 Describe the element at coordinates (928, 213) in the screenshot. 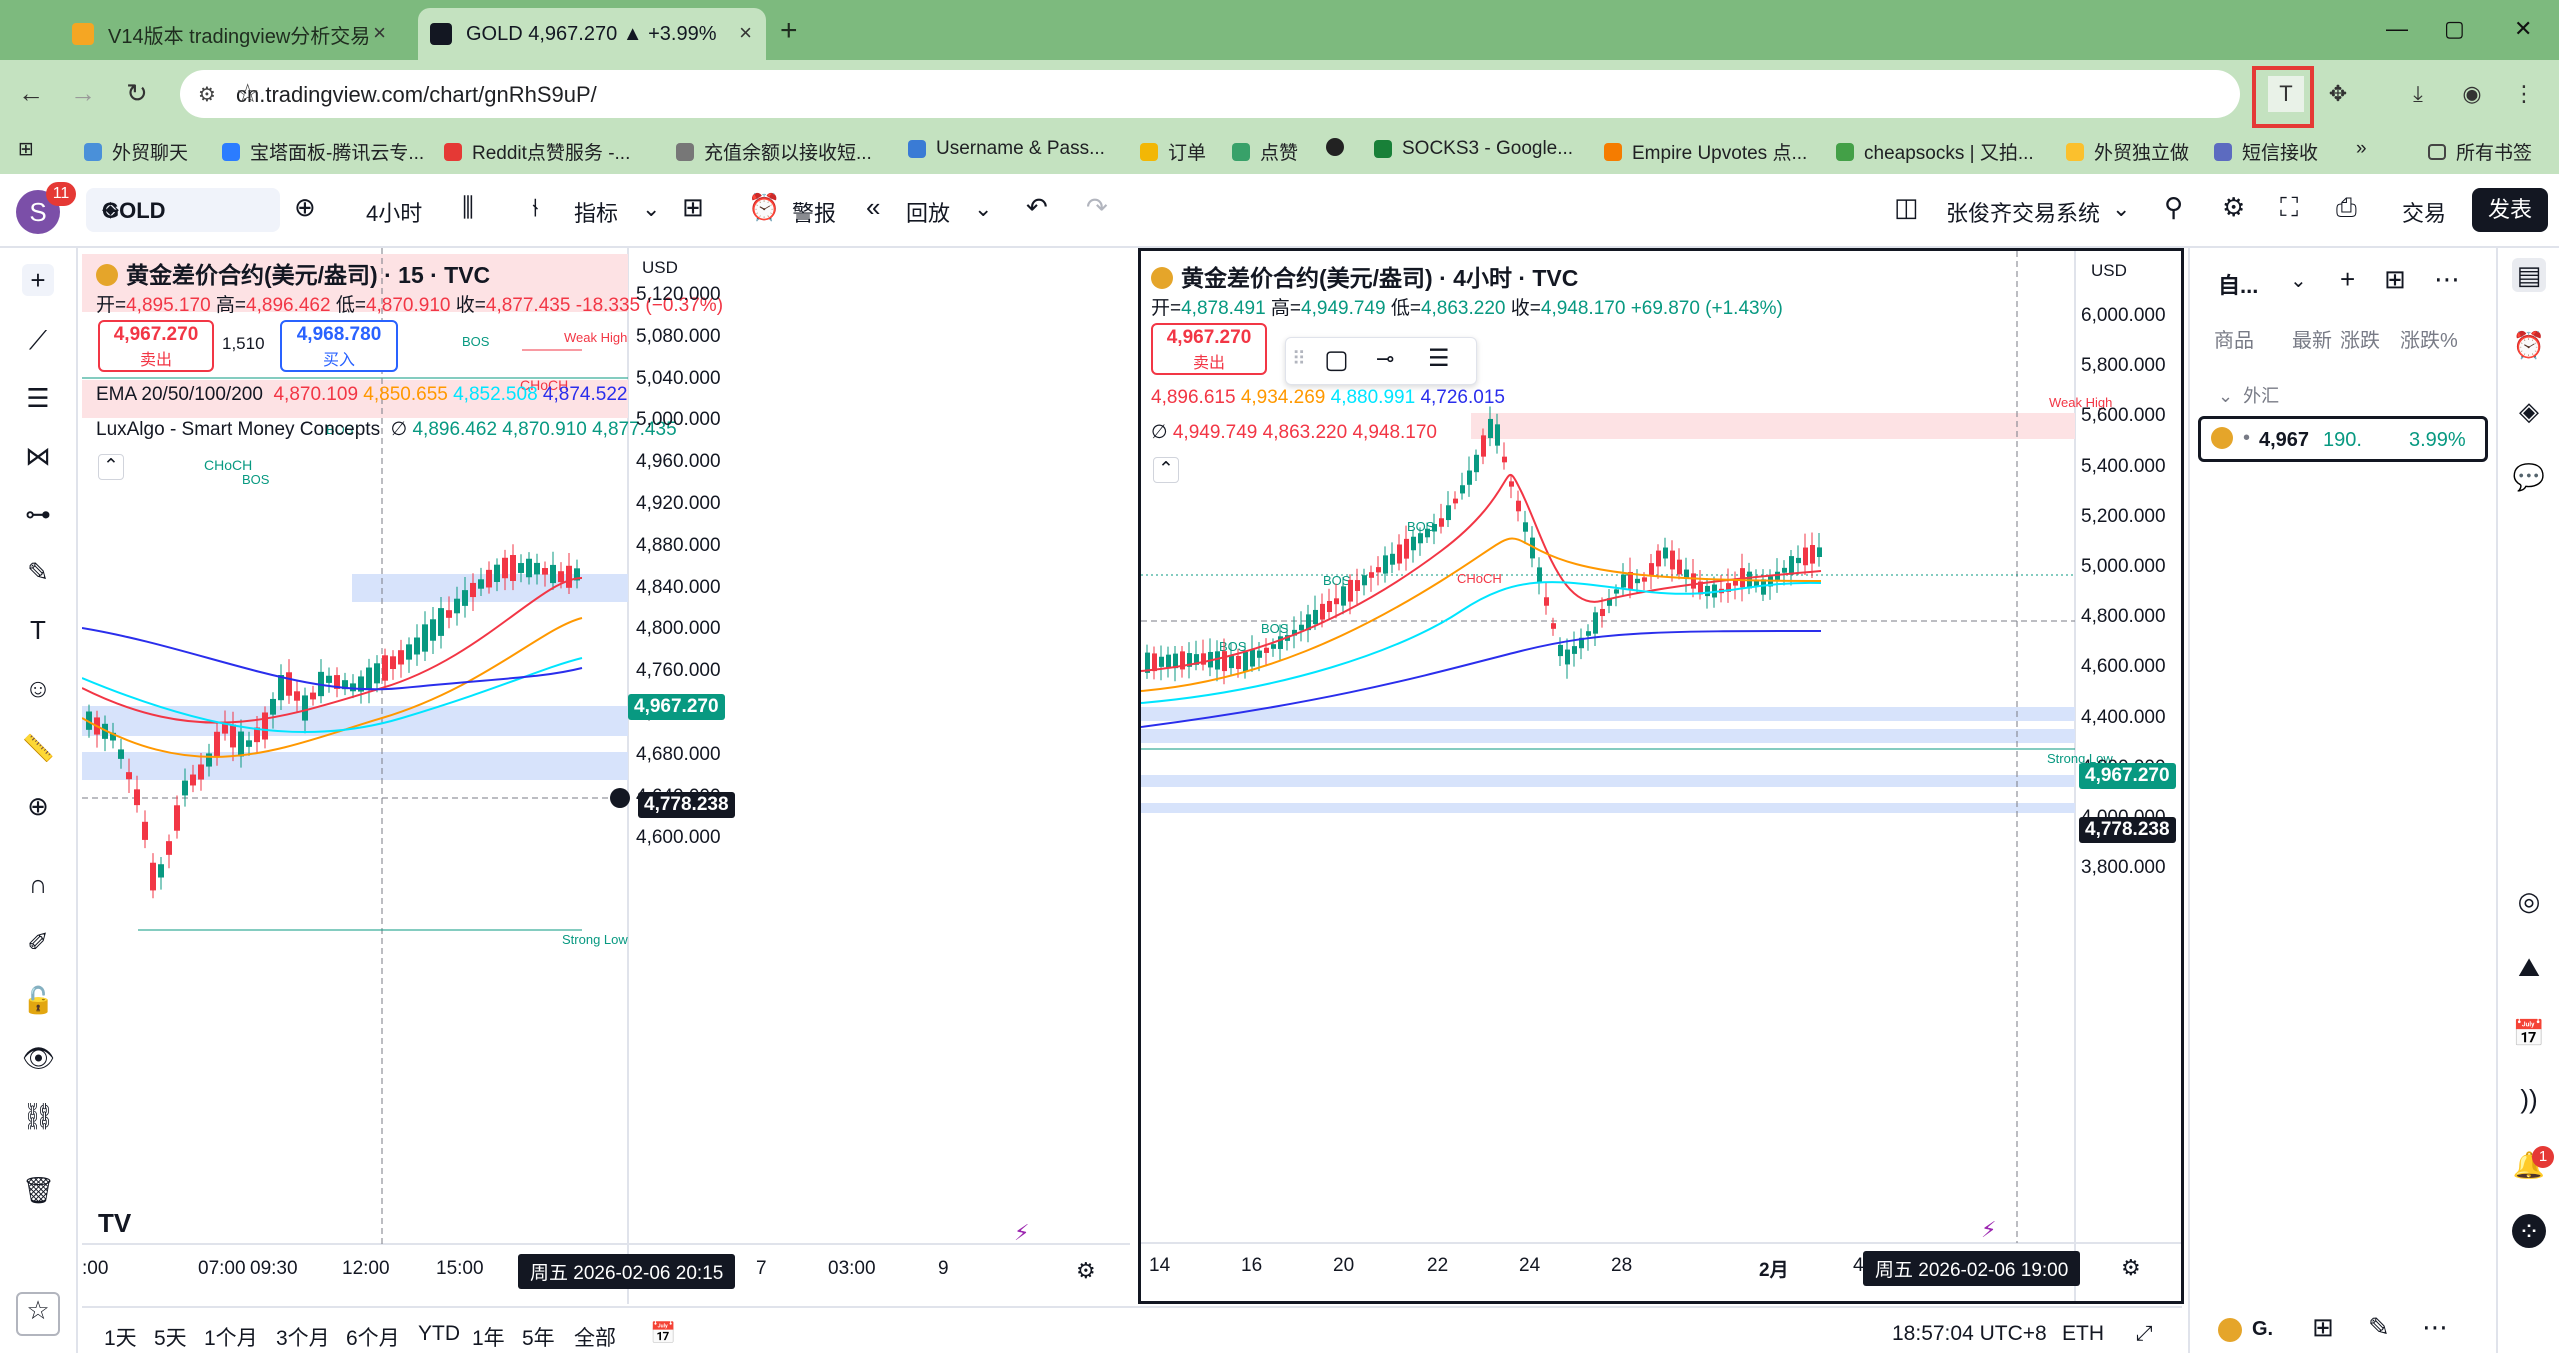

I see `replay-button: 回放` at that location.